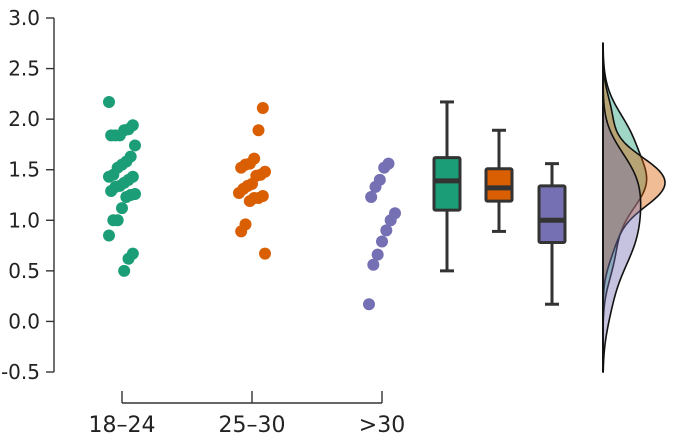 Image resolution: width=676 pixels, height=440 pixels. I want to click on y-tick-label: 2.0, so click(24, 119).